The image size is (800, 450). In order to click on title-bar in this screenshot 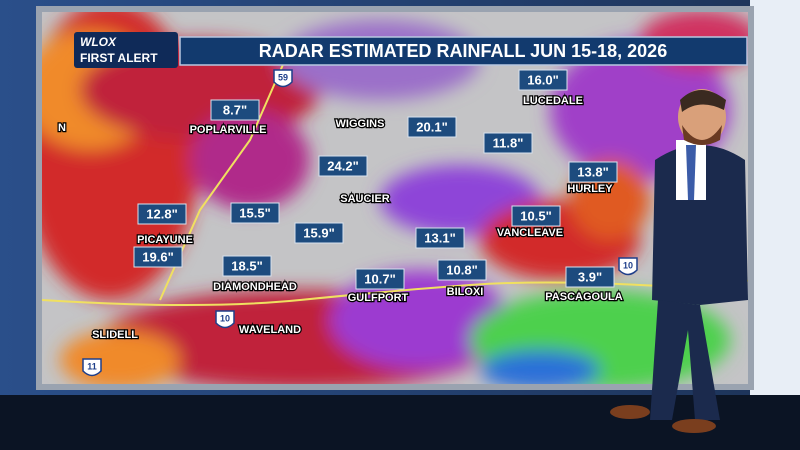, I will do `click(463, 51)`.